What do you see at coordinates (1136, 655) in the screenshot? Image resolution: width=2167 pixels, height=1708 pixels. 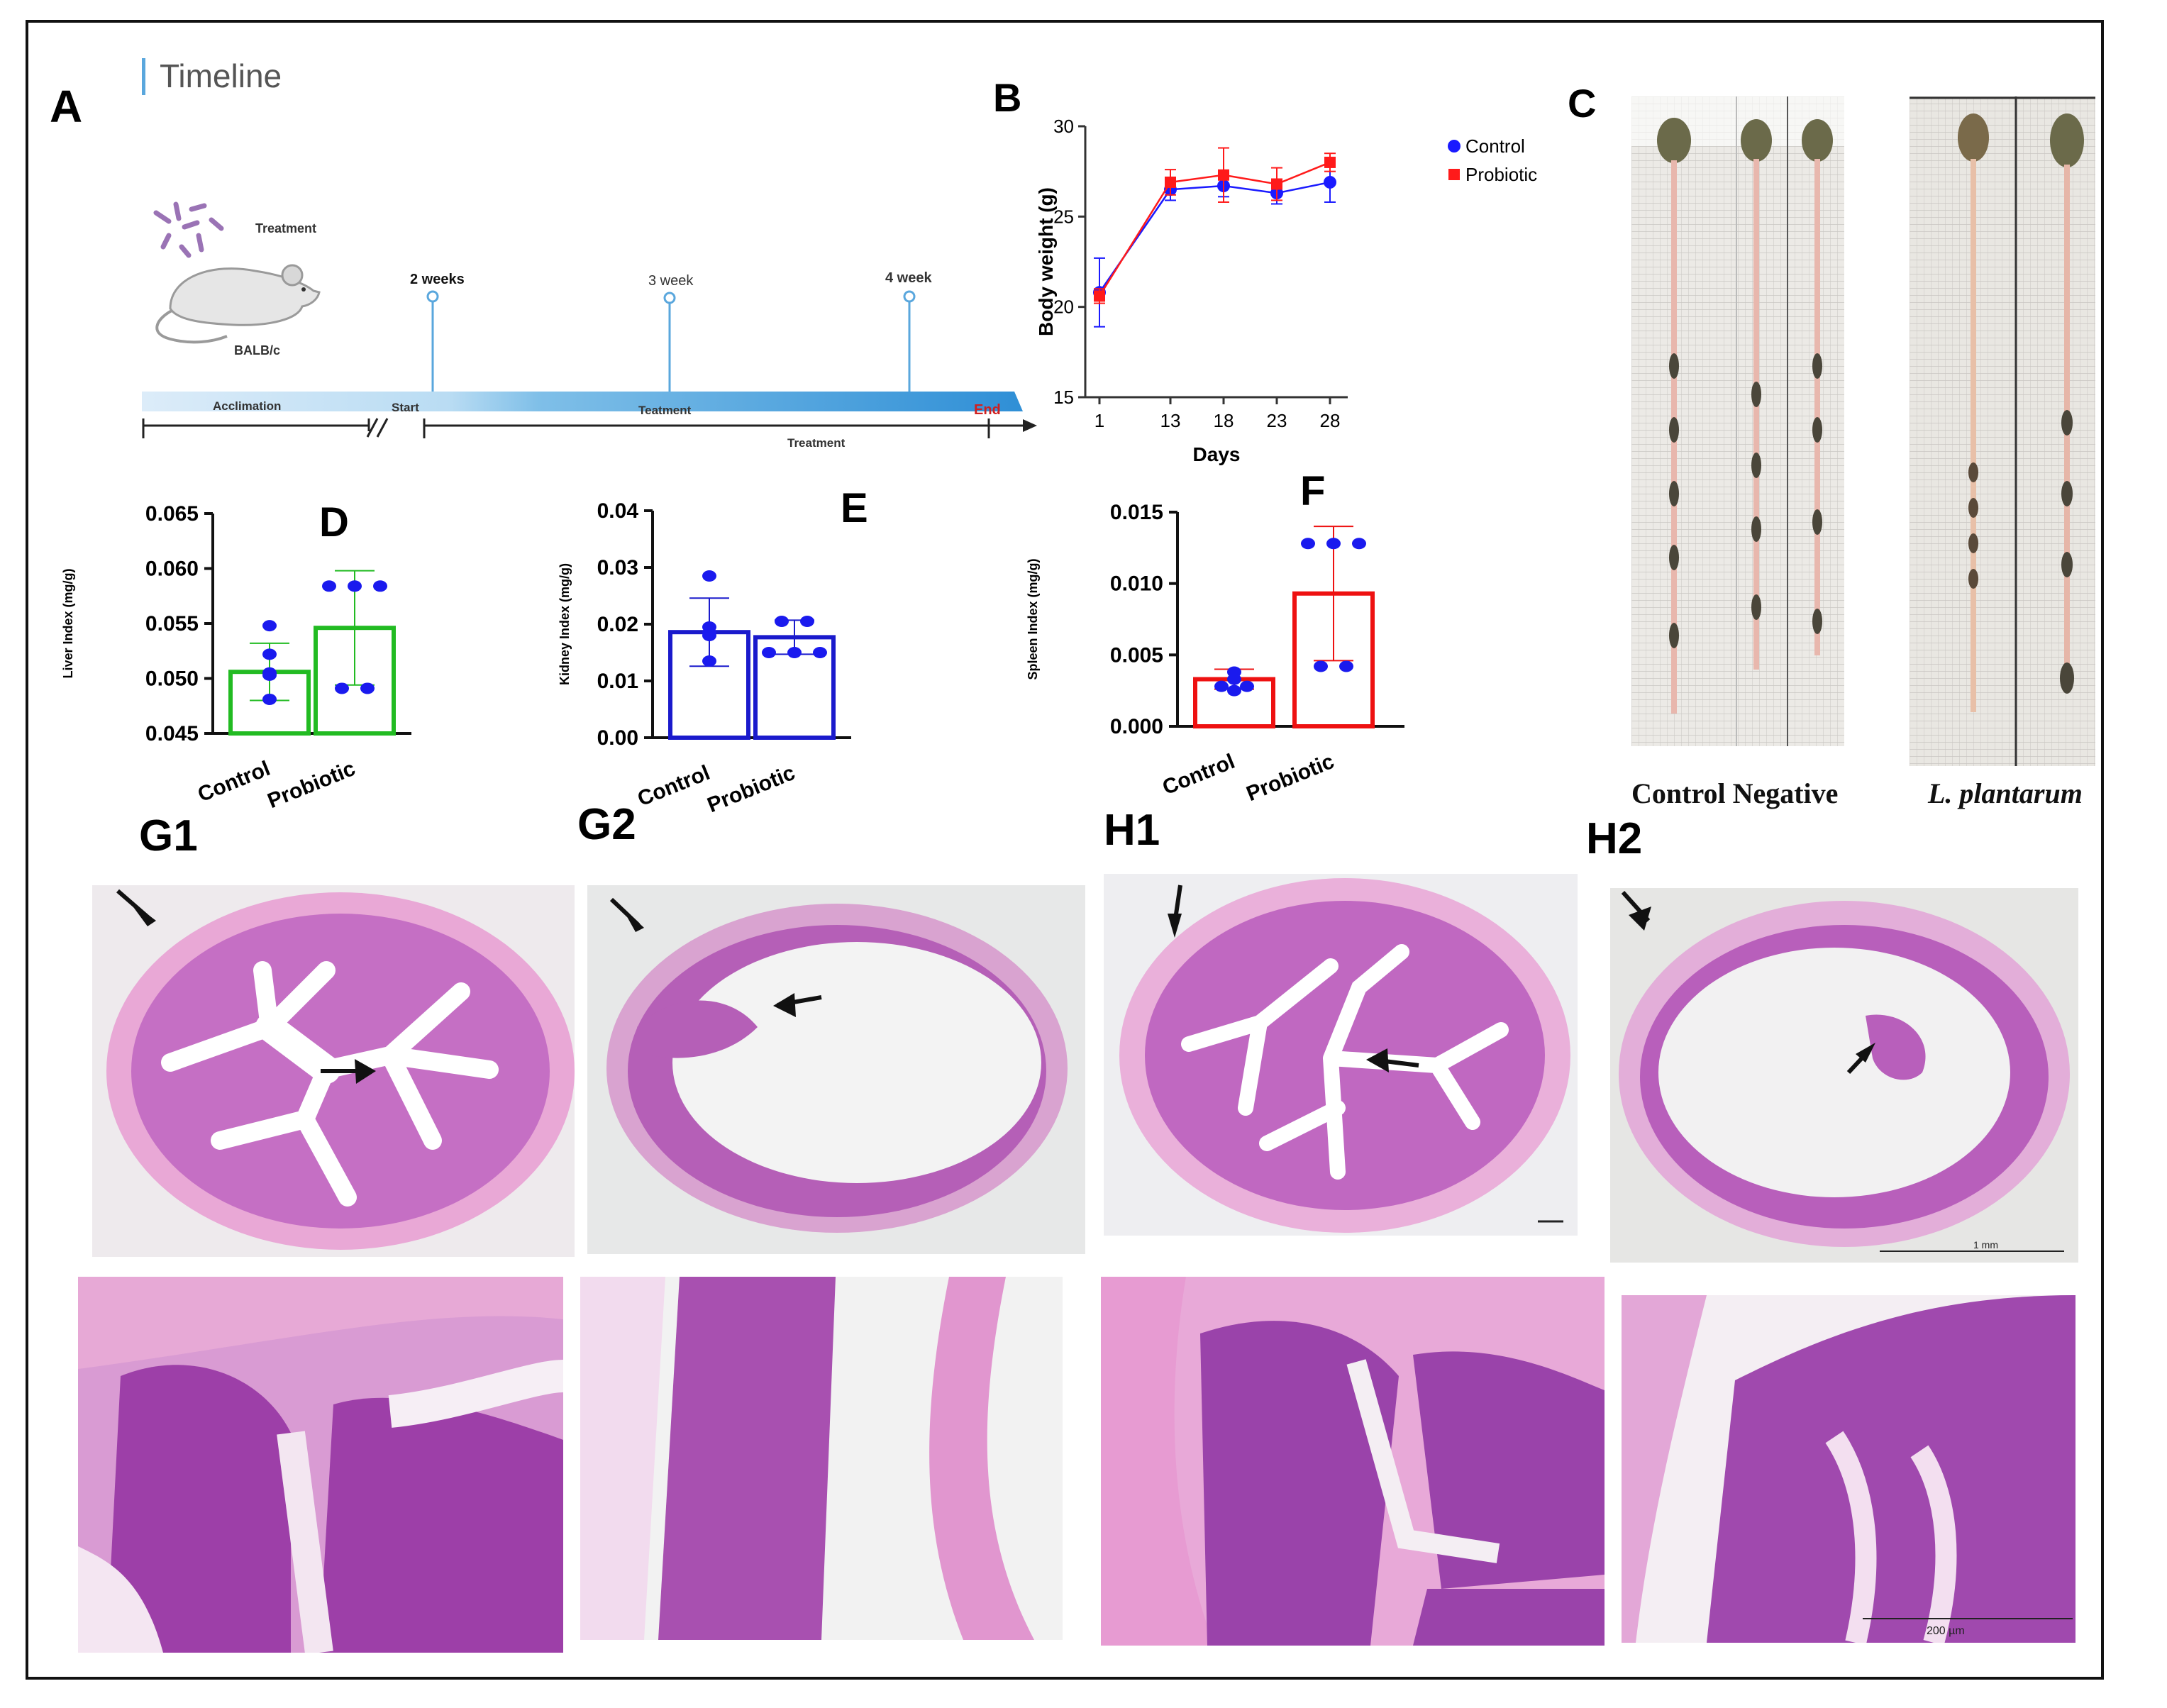 I see `y-tick-label: 0.005` at bounding box center [1136, 655].